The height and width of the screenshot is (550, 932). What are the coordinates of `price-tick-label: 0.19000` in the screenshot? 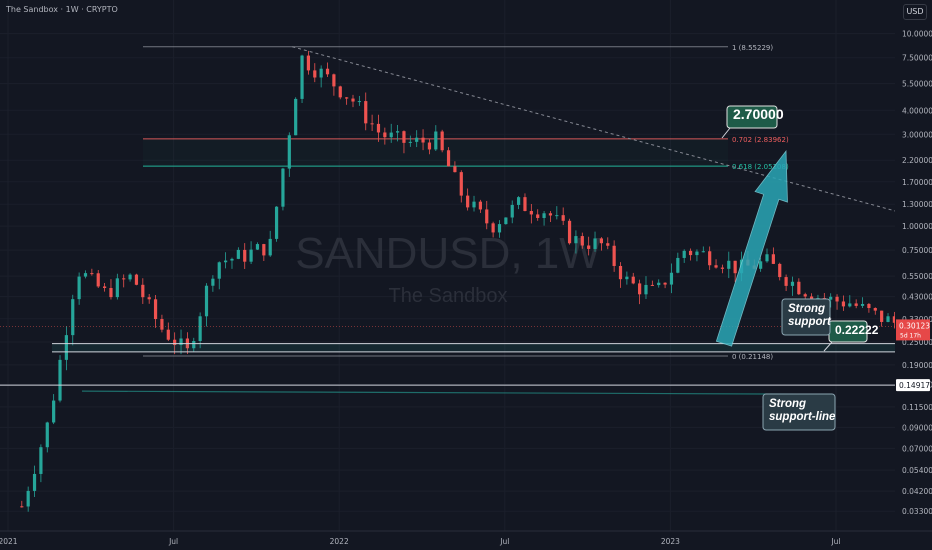 It's located at (917, 365).